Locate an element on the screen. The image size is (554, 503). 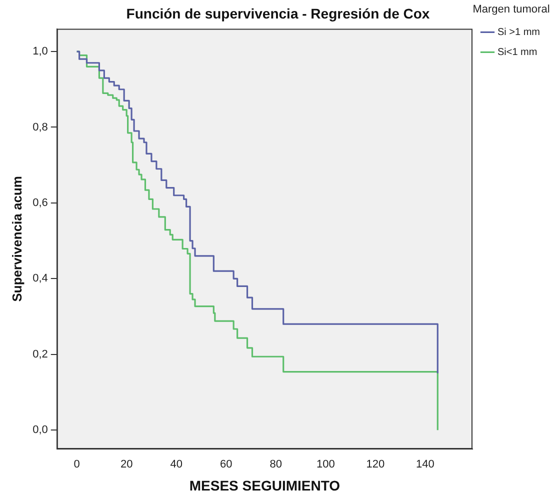
legend-title: Margen tumoral is located at coordinates (511, 10).